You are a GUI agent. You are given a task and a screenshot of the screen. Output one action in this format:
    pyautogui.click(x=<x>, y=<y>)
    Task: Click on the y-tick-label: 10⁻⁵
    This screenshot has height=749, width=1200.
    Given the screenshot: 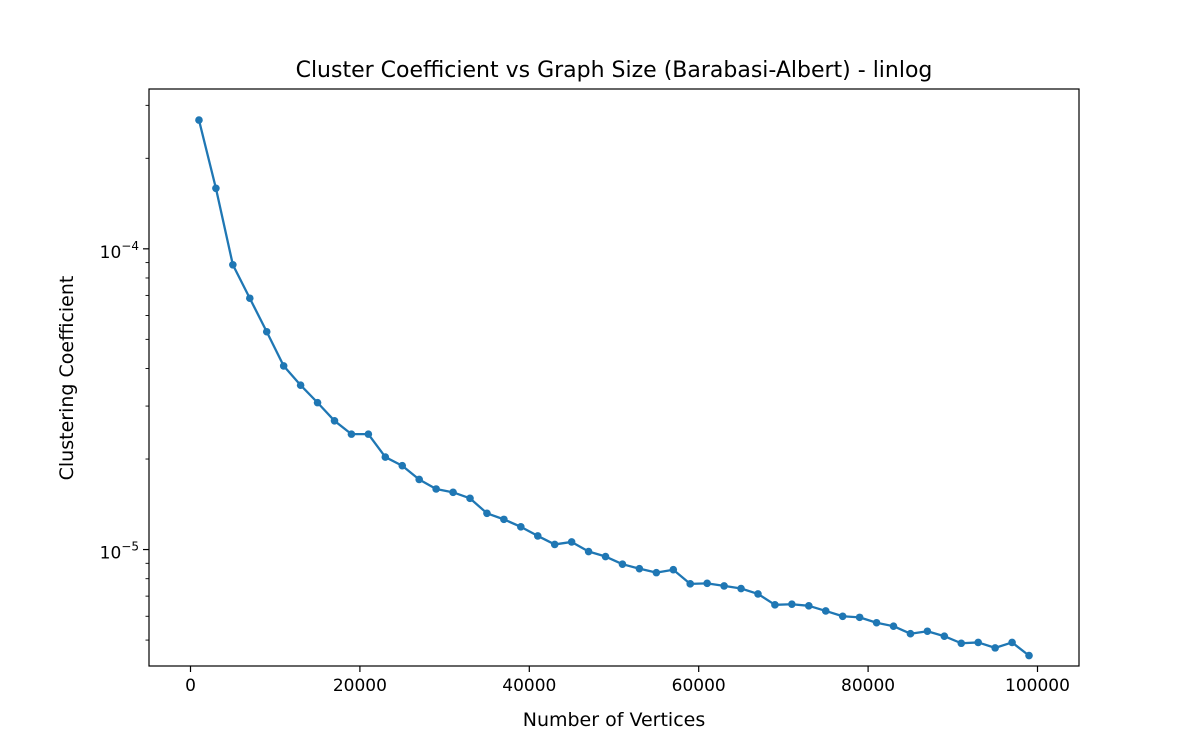 What is the action you would take?
    pyautogui.click(x=119, y=552)
    